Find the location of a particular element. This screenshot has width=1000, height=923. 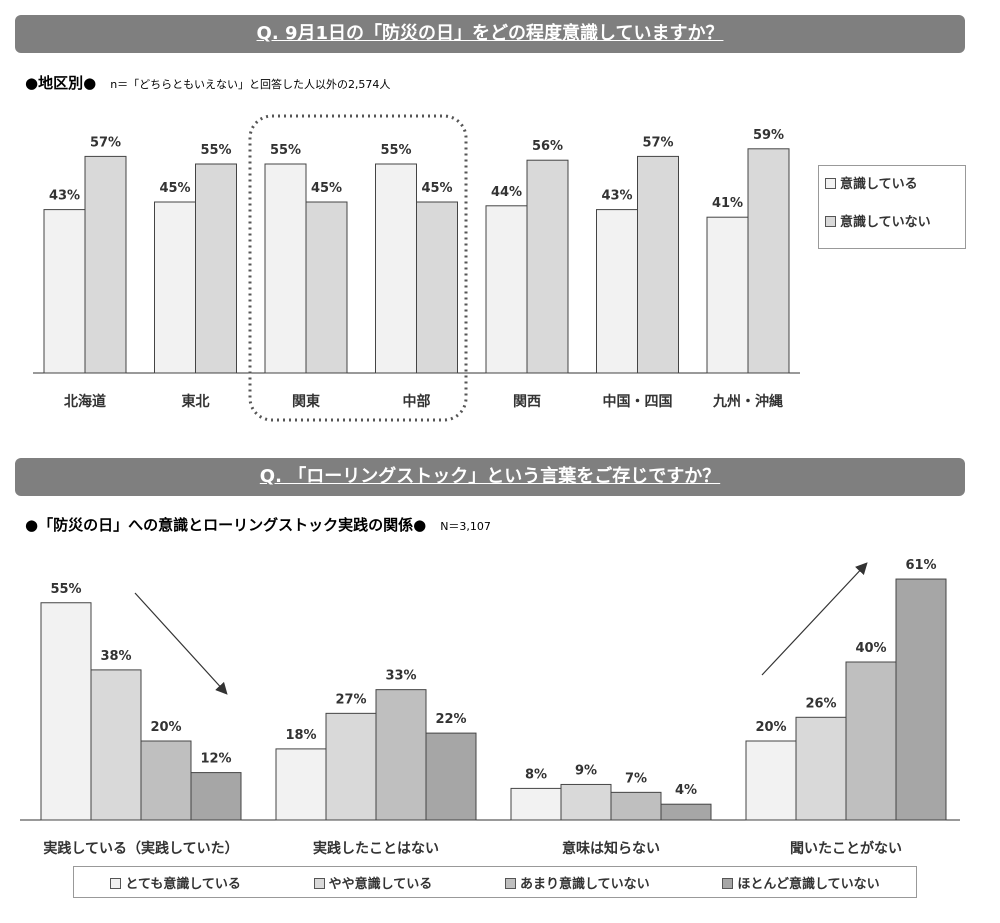

legend-item: やや意識している is located at coordinates (373, 882).